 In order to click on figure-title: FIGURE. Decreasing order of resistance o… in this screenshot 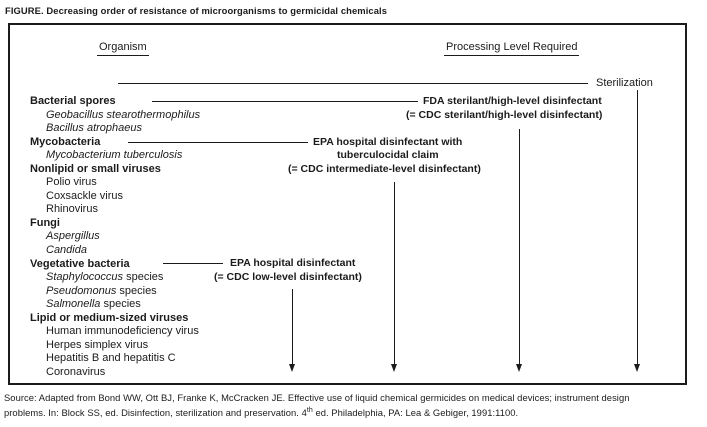, I will do `click(196, 10)`.